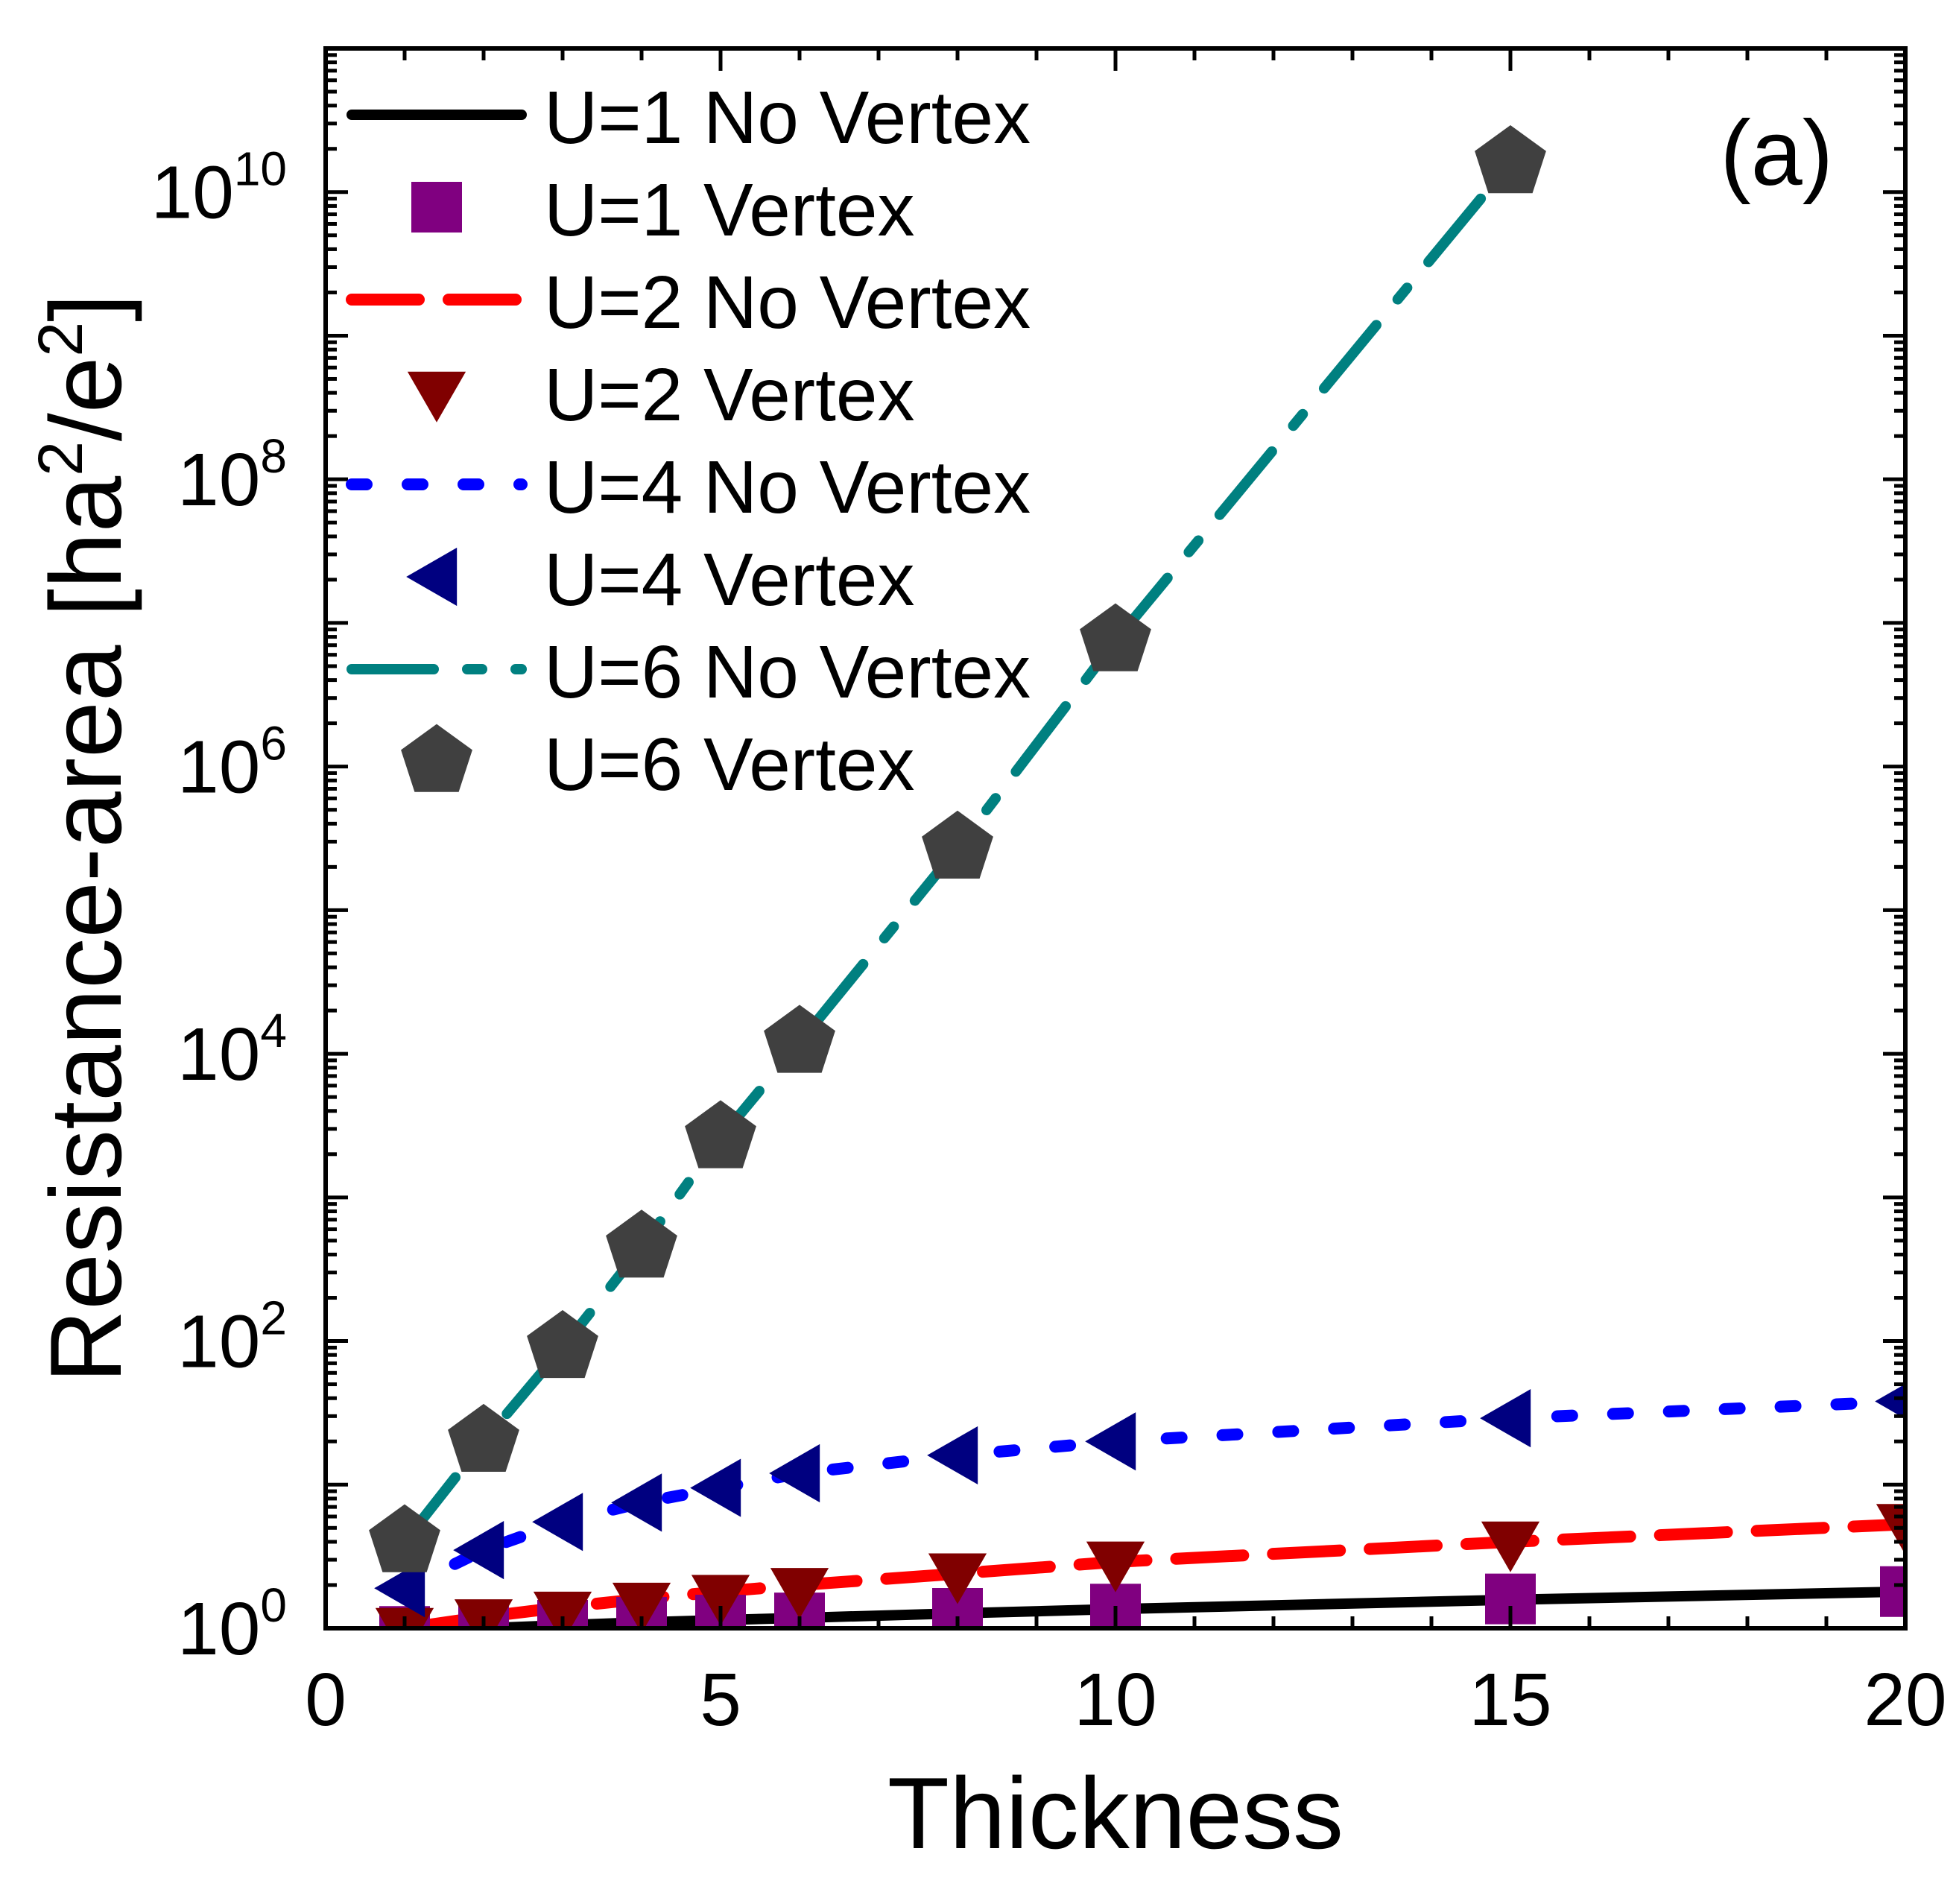 The width and height of the screenshot is (1959, 1904). What do you see at coordinates (232, 1624) in the screenshot?
I see `y-tick-label: 10⁰` at bounding box center [232, 1624].